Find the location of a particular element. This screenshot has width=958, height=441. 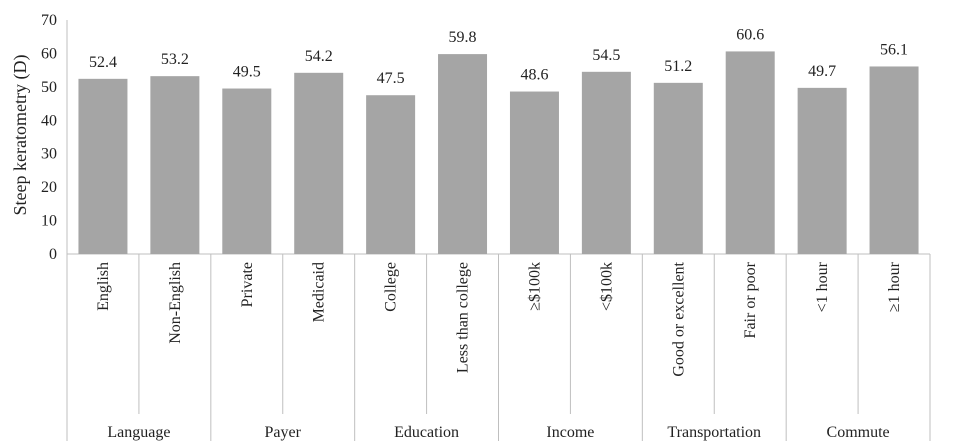

category-label: Private is located at coordinates (247, 284).